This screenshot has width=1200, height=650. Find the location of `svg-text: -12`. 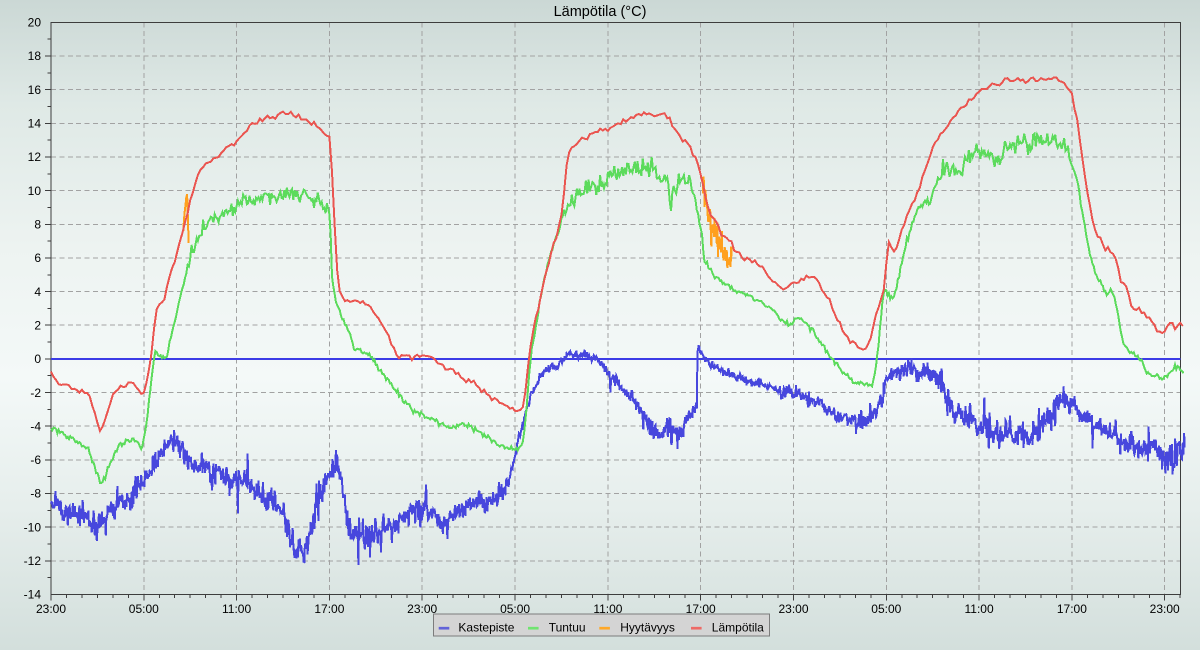

svg-text: -12 is located at coordinates (33, 561).